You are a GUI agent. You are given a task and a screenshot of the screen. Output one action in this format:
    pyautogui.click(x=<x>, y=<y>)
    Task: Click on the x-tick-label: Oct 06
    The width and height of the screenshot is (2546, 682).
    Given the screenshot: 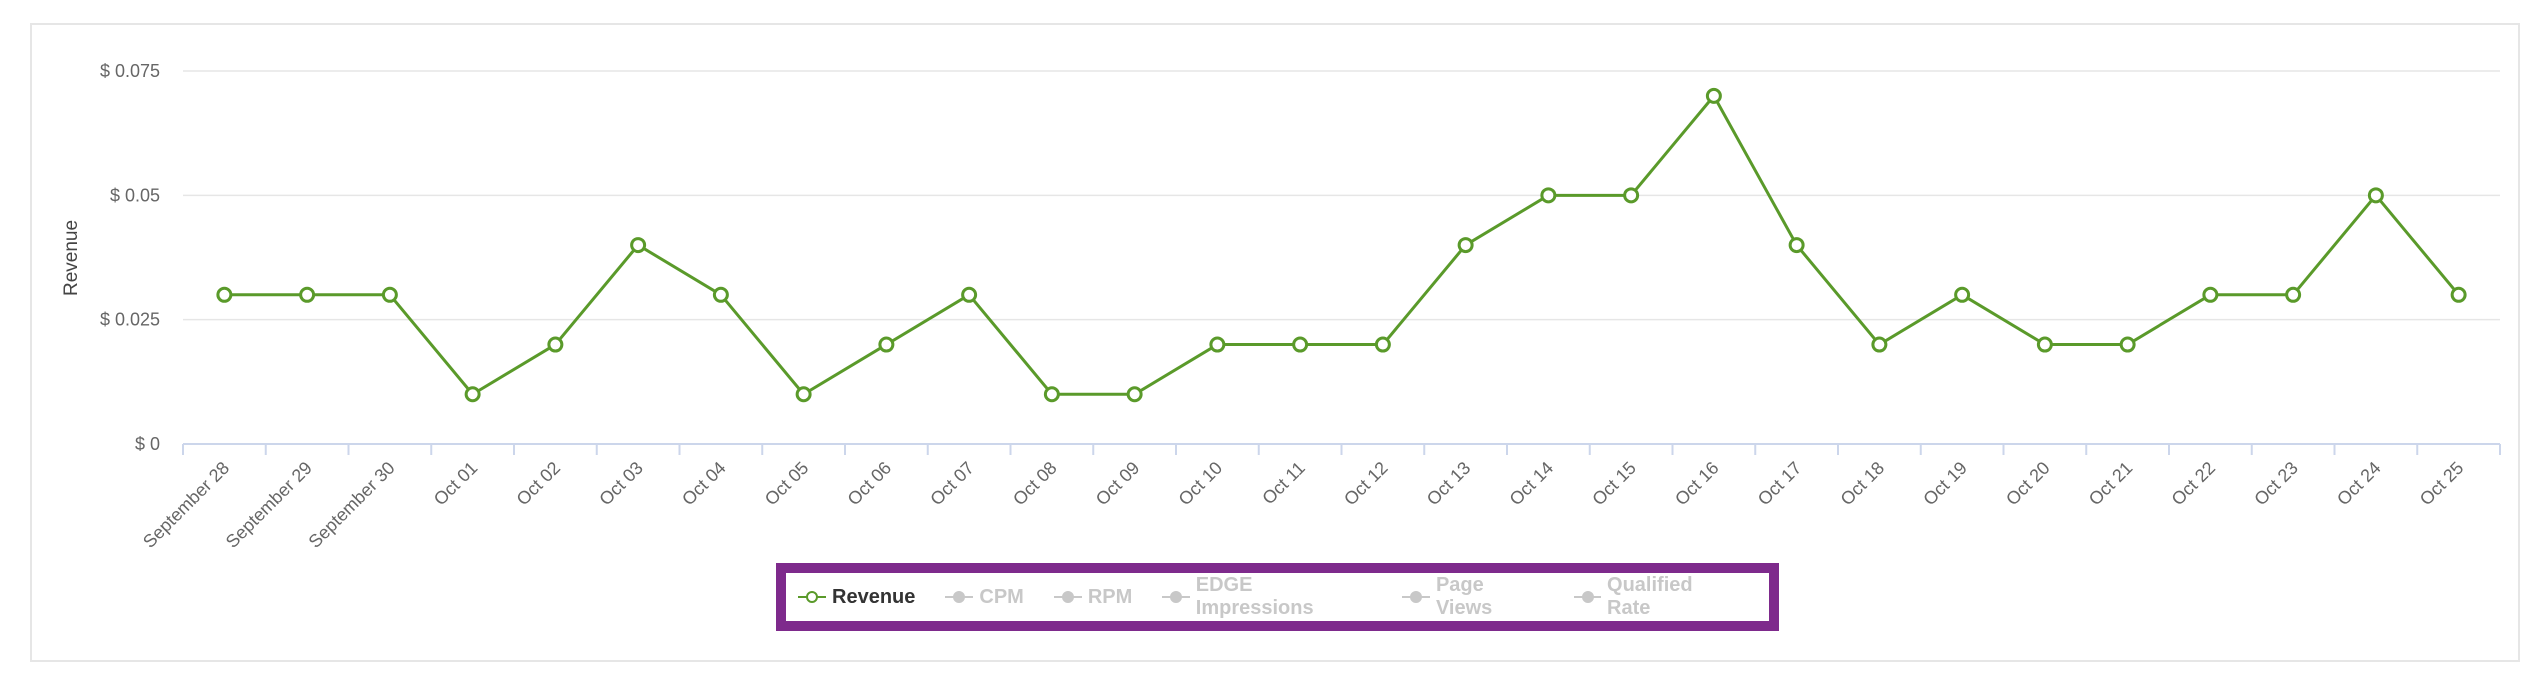 What is the action you would take?
    pyautogui.click(x=870, y=484)
    